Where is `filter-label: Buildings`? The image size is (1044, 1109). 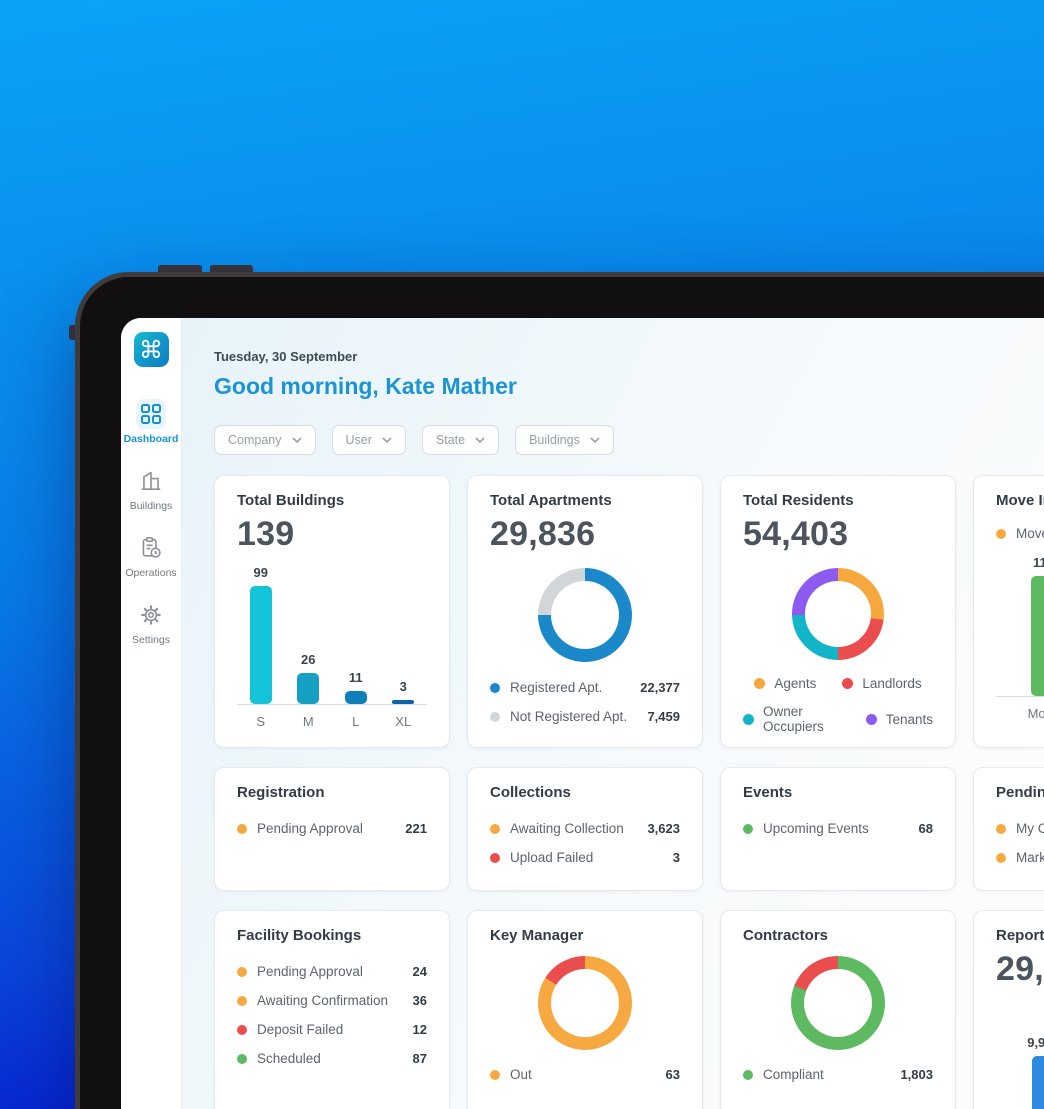
filter-label: Buildings is located at coordinates (554, 440).